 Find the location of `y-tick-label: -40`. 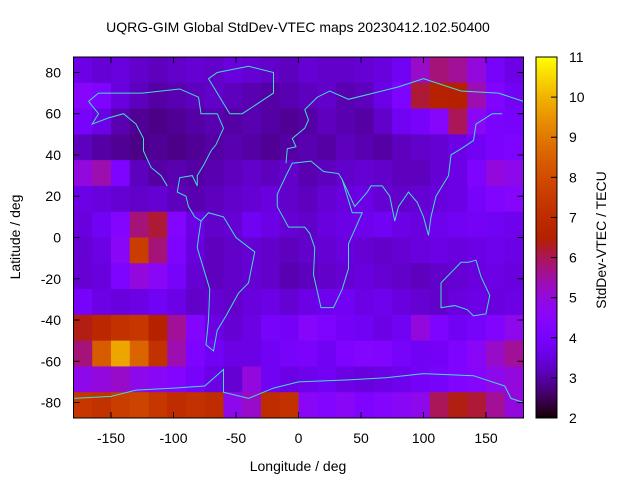

y-tick-label: -40 is located at coordinates (51, 320).